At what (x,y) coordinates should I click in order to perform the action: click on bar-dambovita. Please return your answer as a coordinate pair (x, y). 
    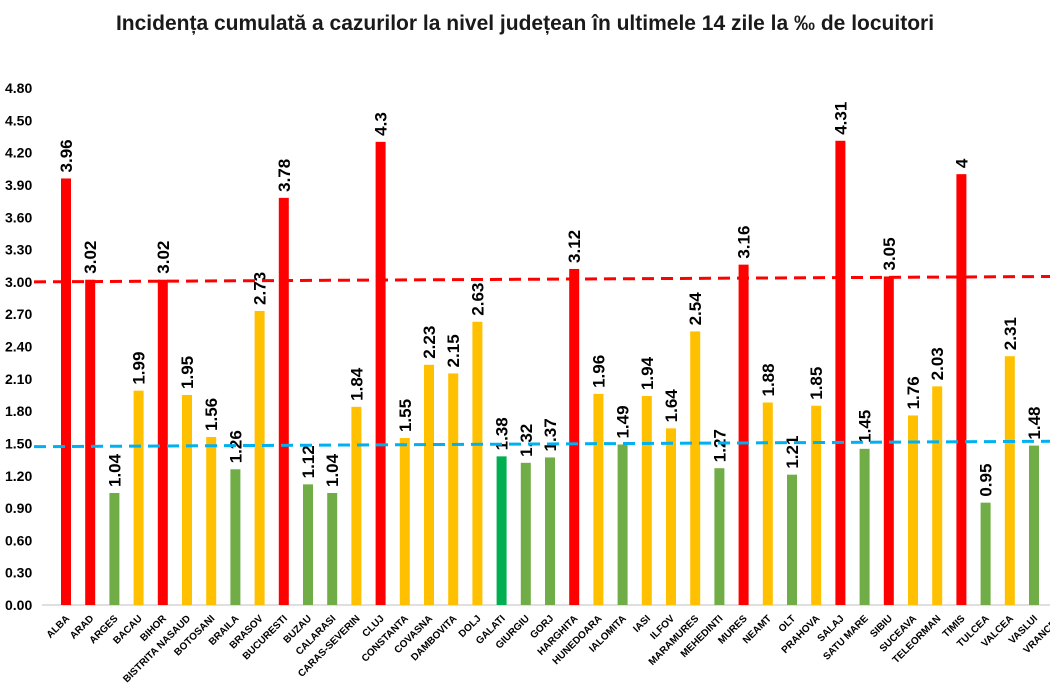
    Looking at the image, I should click on (453, 489).